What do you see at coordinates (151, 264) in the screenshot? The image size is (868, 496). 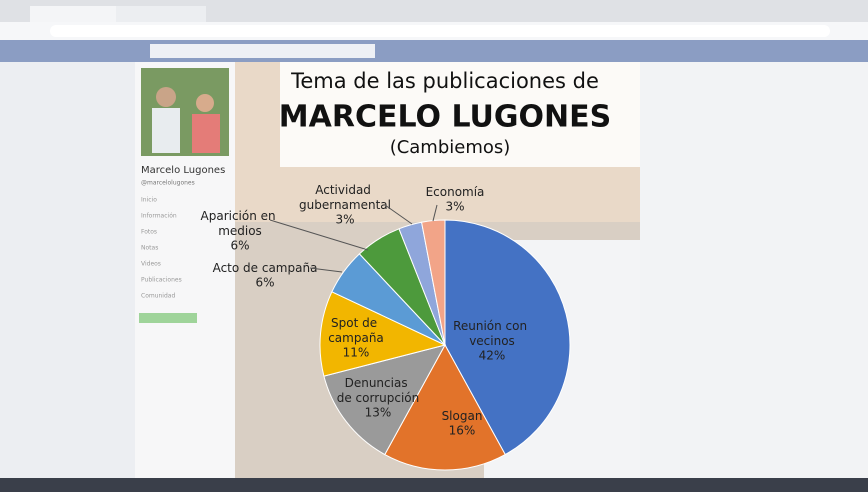 I see `menu-item: Videos` at bounding box center [151, 264].